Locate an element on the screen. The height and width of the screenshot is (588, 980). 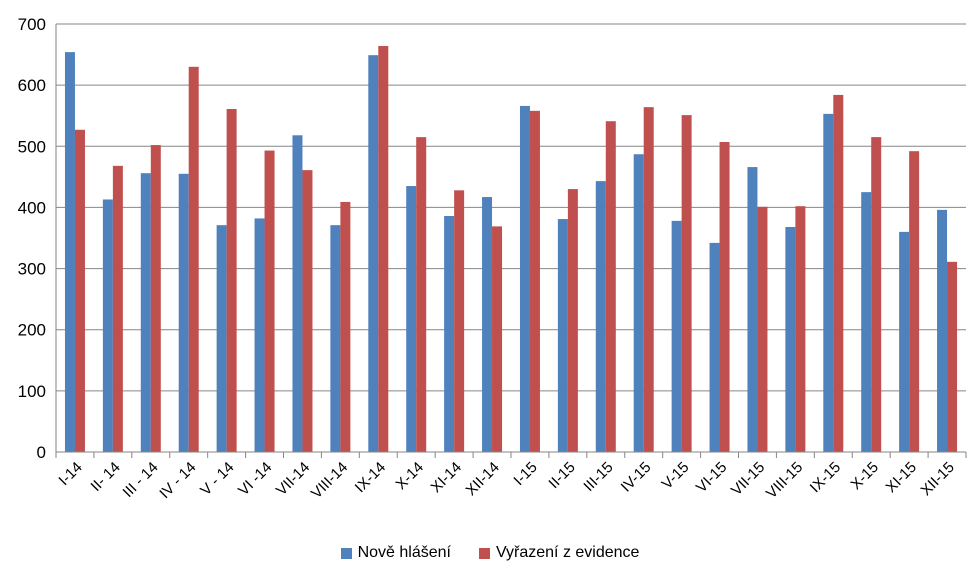
x-tick-label: XI-14 is located at coordinates (446, 477).